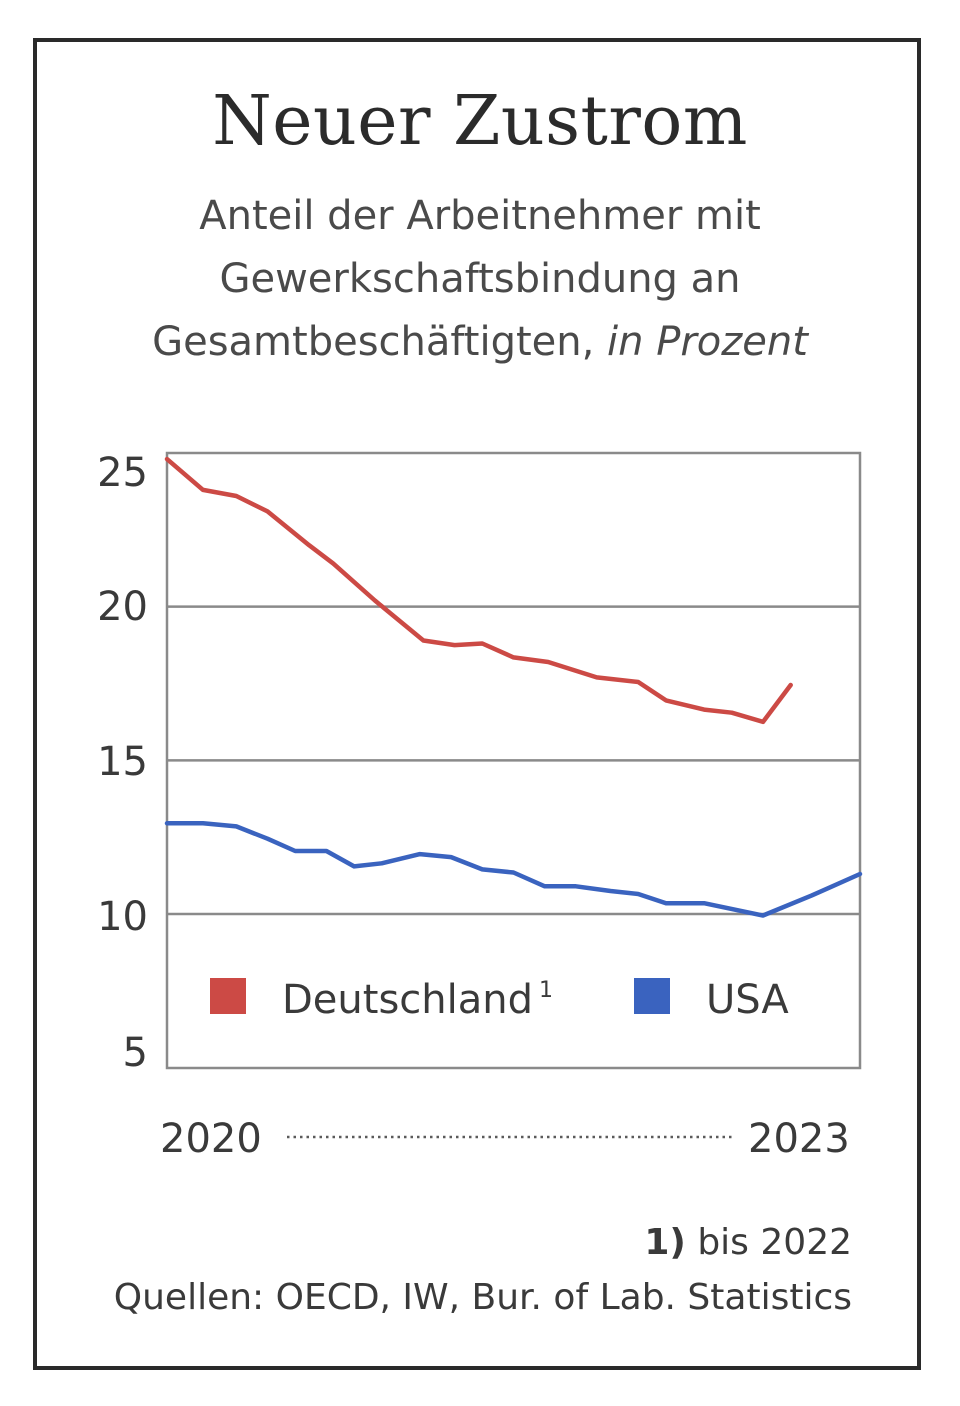  Describe the element at coordinates (478, 590) in the screenshot. I see `series-line-deutschland` at that location.